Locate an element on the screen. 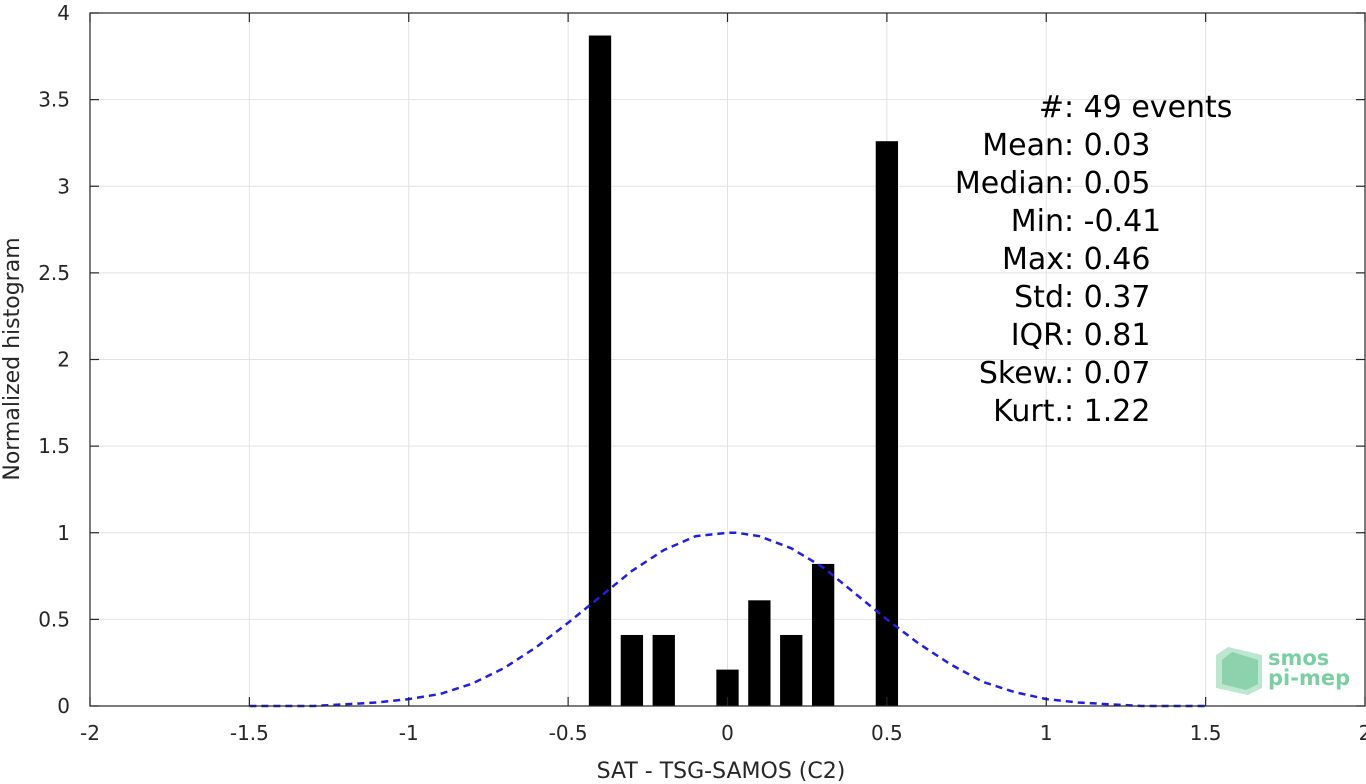 The image size is (1366, 784). smos-pi-mep-logo: smos pi-mep is located at coordinates (1283, 670).